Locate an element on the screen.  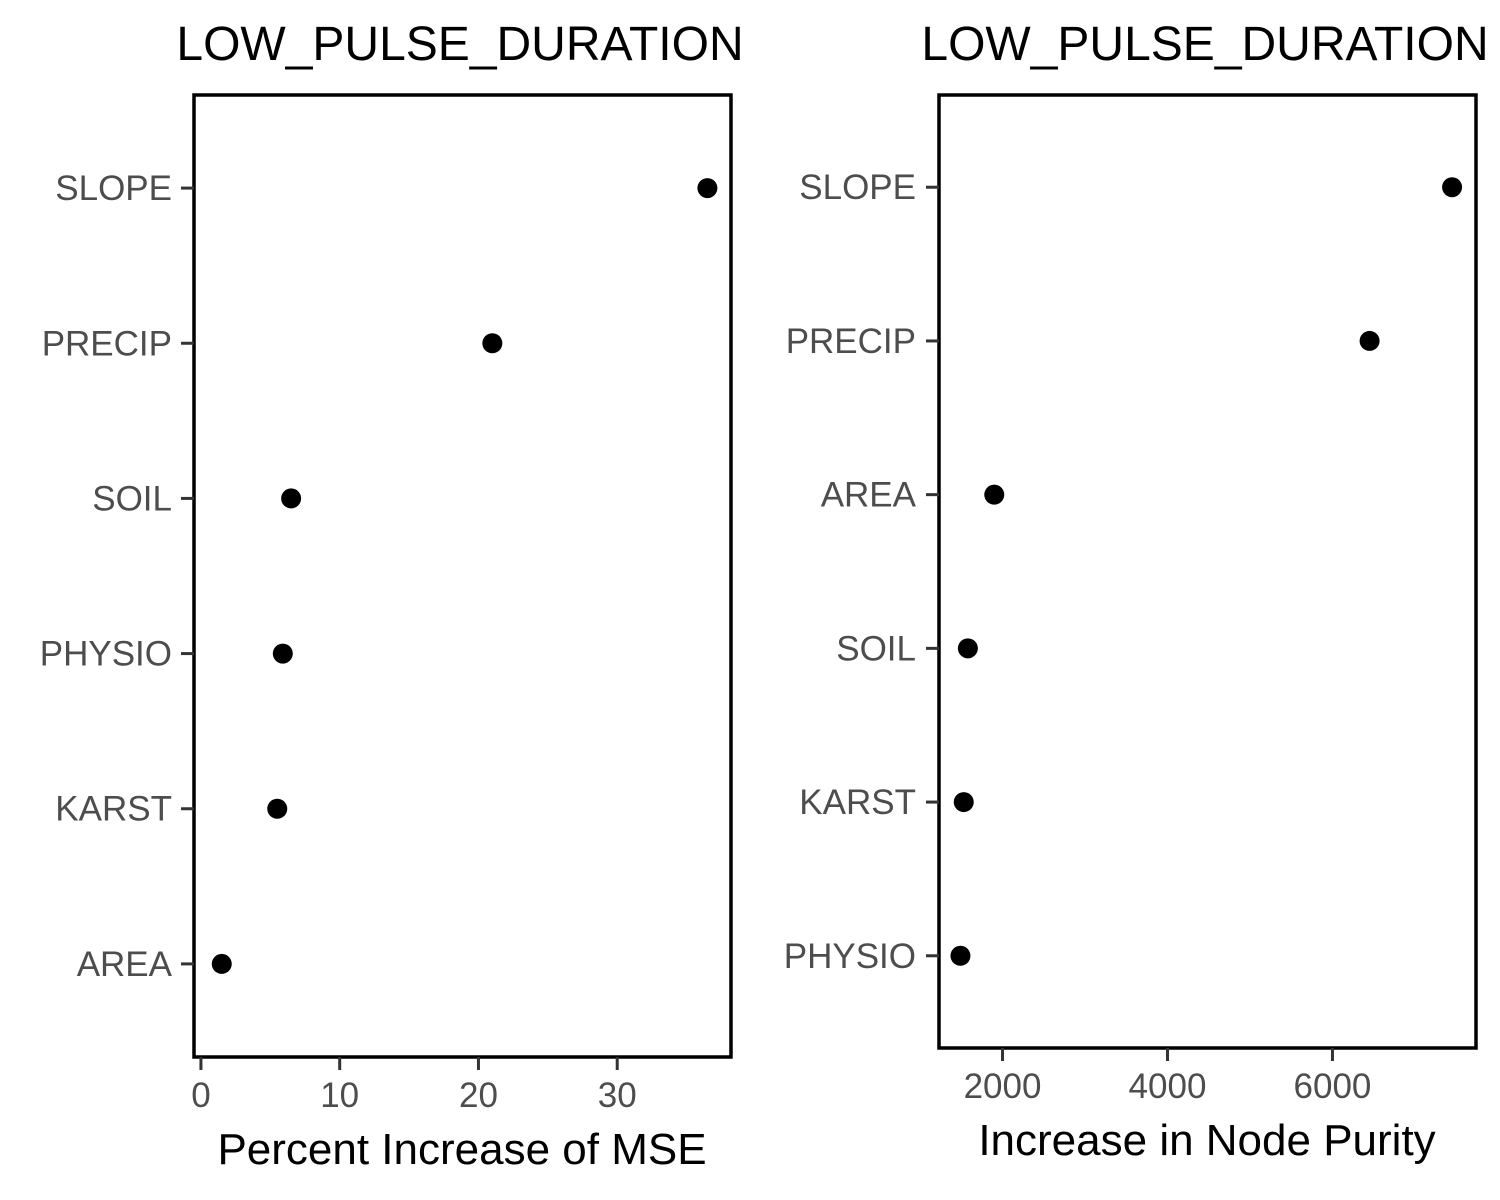
x-tick-label: 2000 is located at coordinates (1003, 1086).